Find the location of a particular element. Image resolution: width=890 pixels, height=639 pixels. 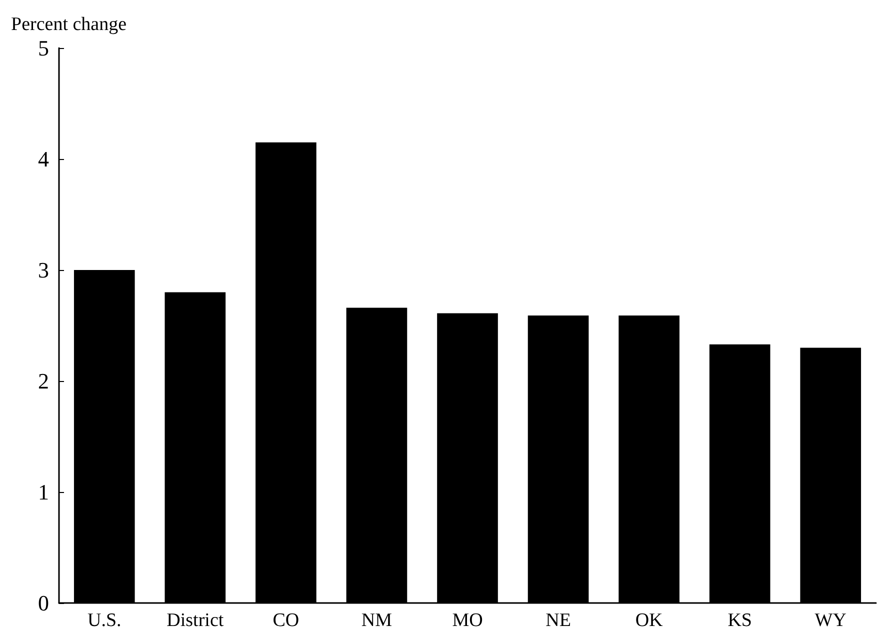

y-tick-label: 4 is located at coordinates (43, 159).